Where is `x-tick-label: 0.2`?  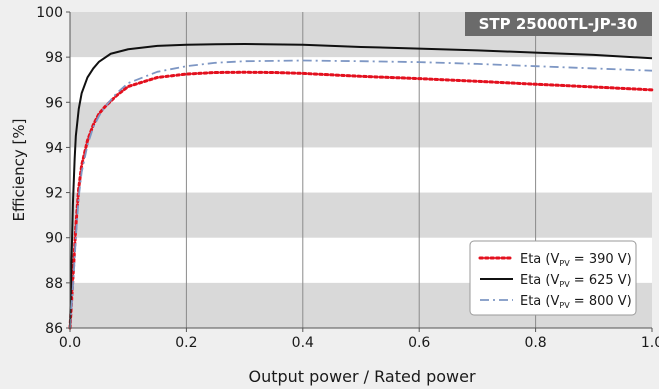
x-tick-label: 0.2 is located at coordinates (186, 343).